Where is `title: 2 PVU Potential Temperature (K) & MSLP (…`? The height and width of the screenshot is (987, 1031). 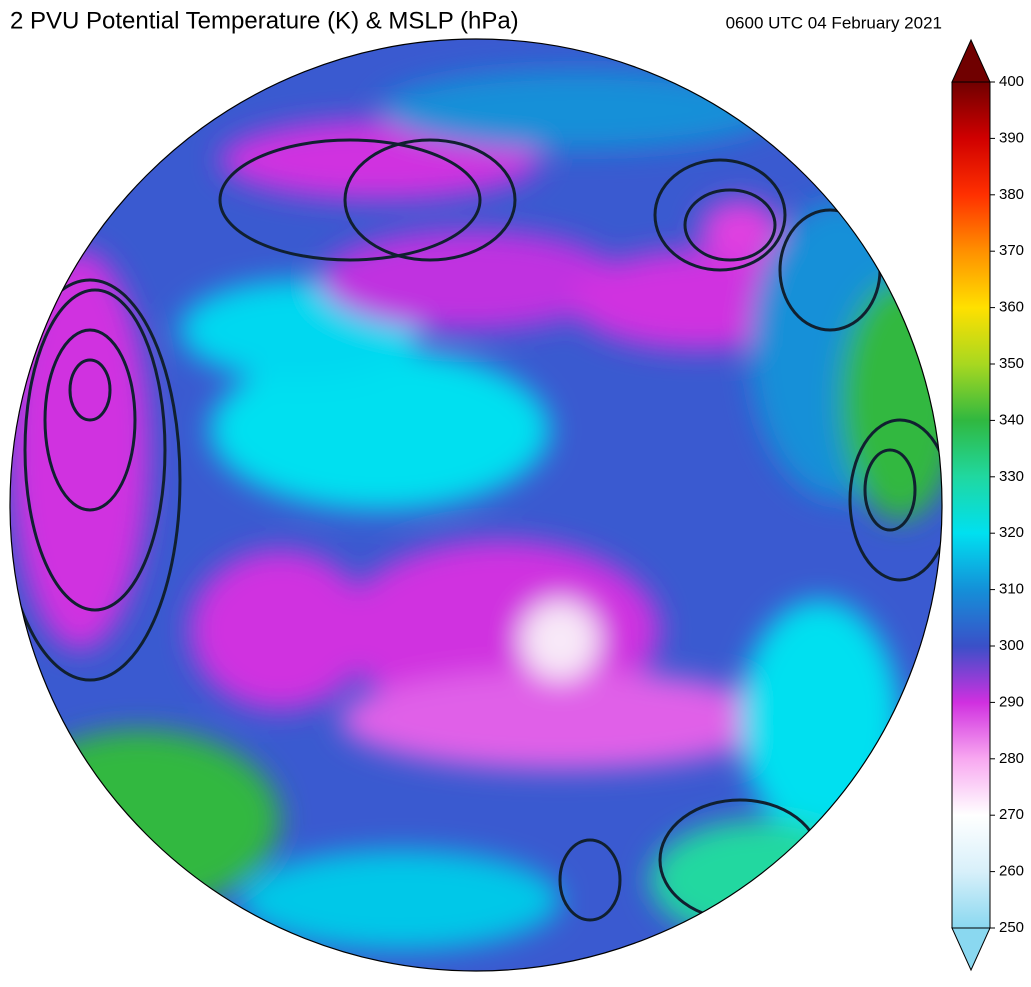
title: 2 PVU Potential Temperature (K) & MSLP (… is located at coordinates (264, 20).